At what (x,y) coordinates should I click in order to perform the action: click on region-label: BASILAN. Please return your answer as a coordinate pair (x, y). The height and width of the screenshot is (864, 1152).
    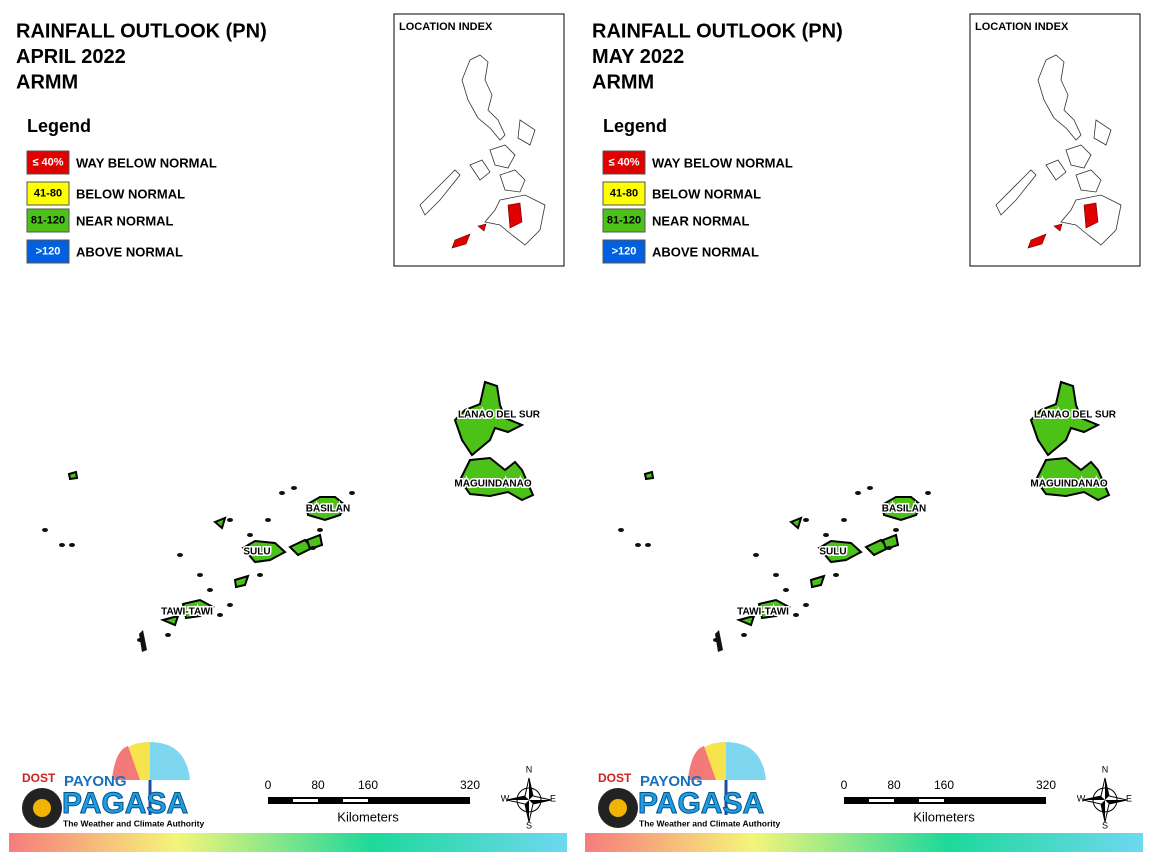
    Looking at the image, I should click on (904, 509).